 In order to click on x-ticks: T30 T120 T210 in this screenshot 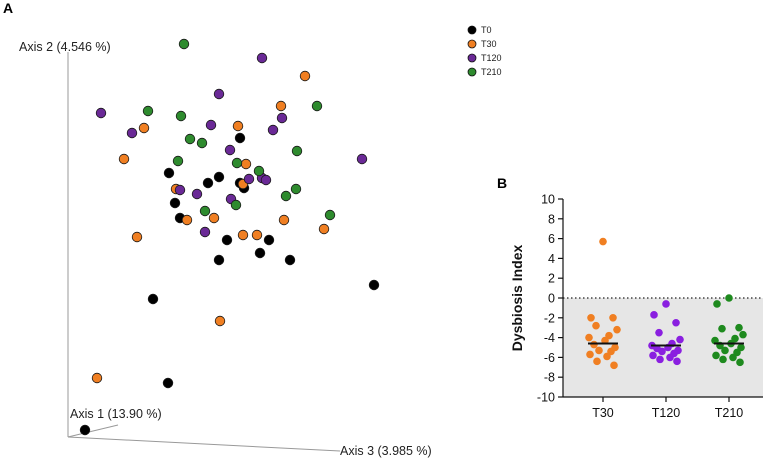, I will do `click(667, 408)`.